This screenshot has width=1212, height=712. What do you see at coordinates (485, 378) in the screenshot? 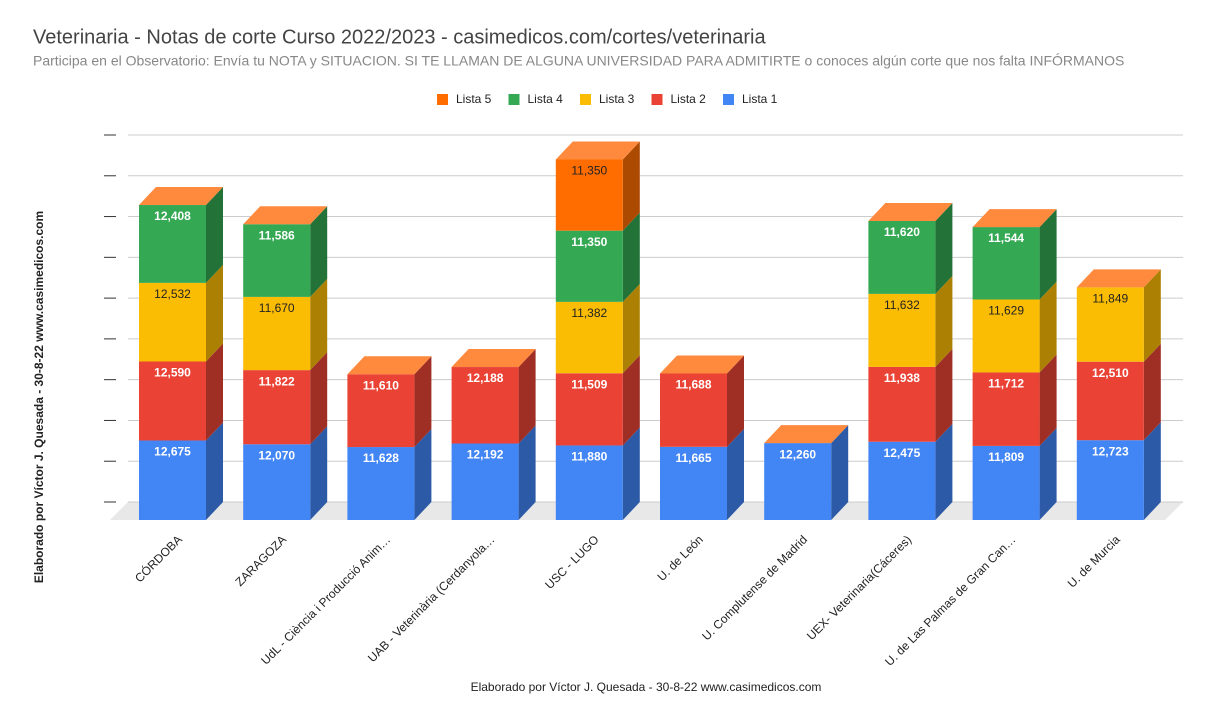
I see `data-label: 12,188` at bounding box center [485, 378].